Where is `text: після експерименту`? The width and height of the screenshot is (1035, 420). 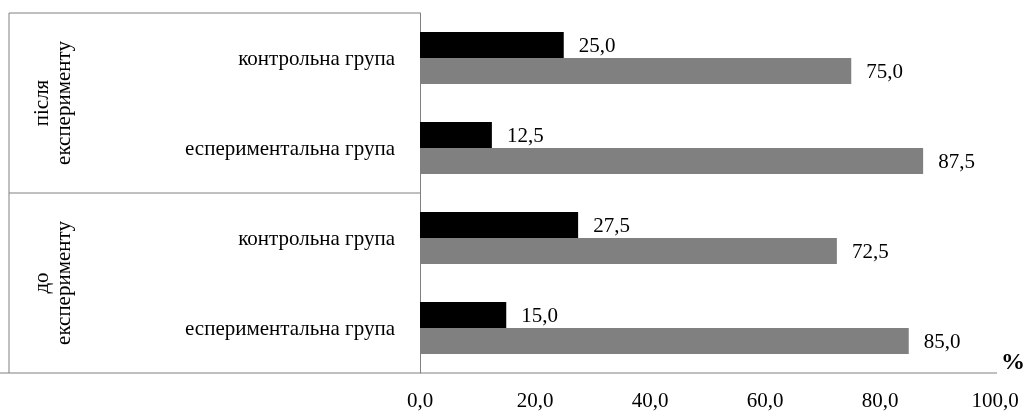
text: після експерименту is located at coordinates (52, 102).